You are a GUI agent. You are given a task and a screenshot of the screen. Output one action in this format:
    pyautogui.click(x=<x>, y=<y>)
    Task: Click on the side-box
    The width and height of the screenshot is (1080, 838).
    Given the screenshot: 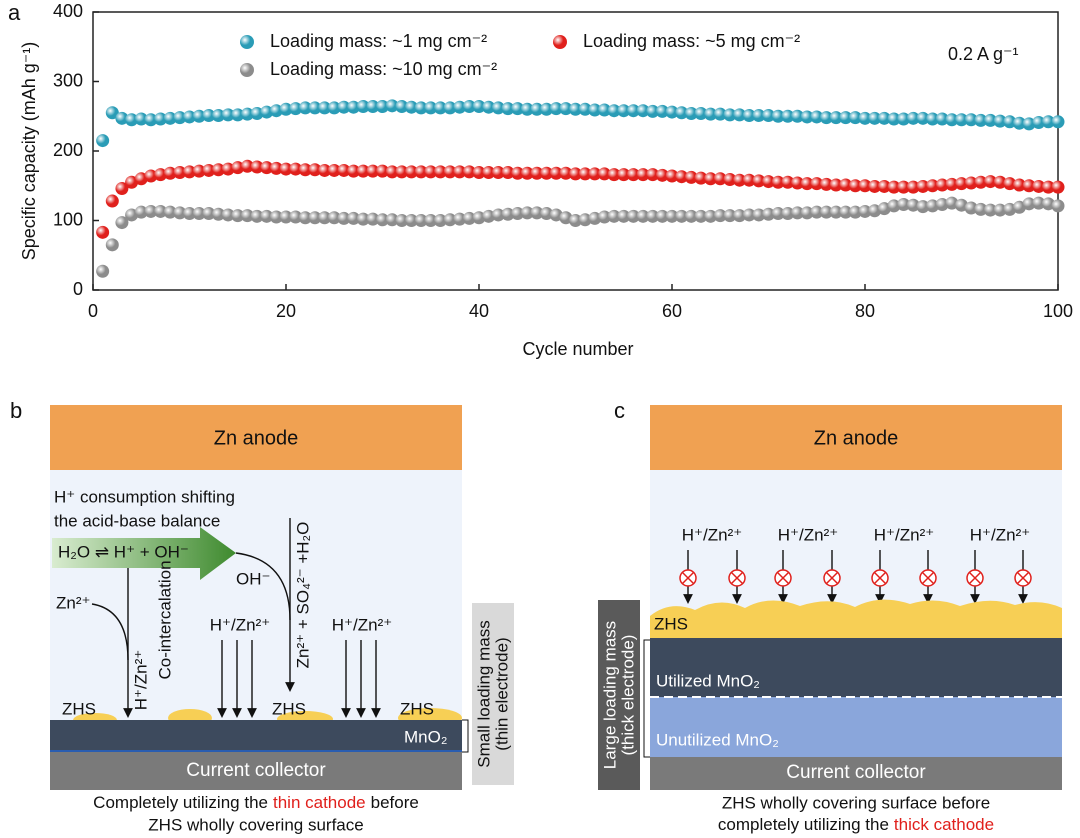 What is the action you would take?
    pyautogui.click(x=619, y=695)
    